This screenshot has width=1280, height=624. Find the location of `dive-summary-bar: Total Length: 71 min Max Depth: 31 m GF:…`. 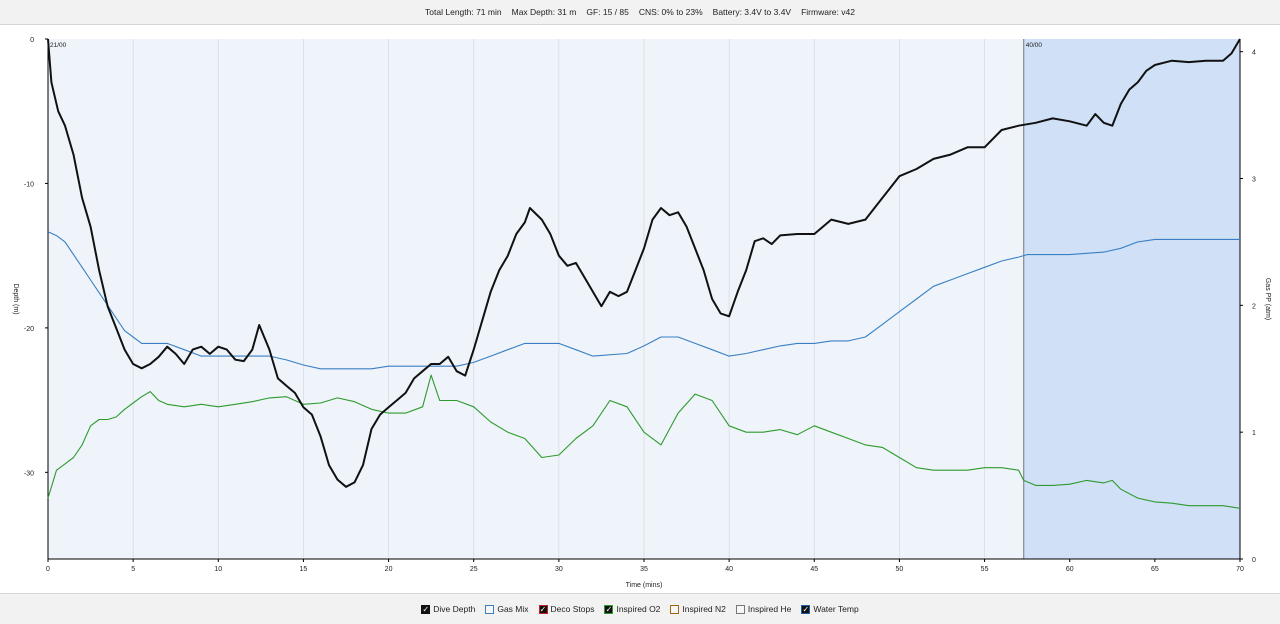

dive-summary-bar: Total Length: 71 min Max Depth: 31 m GF:… is located at coordinates (640, 12).